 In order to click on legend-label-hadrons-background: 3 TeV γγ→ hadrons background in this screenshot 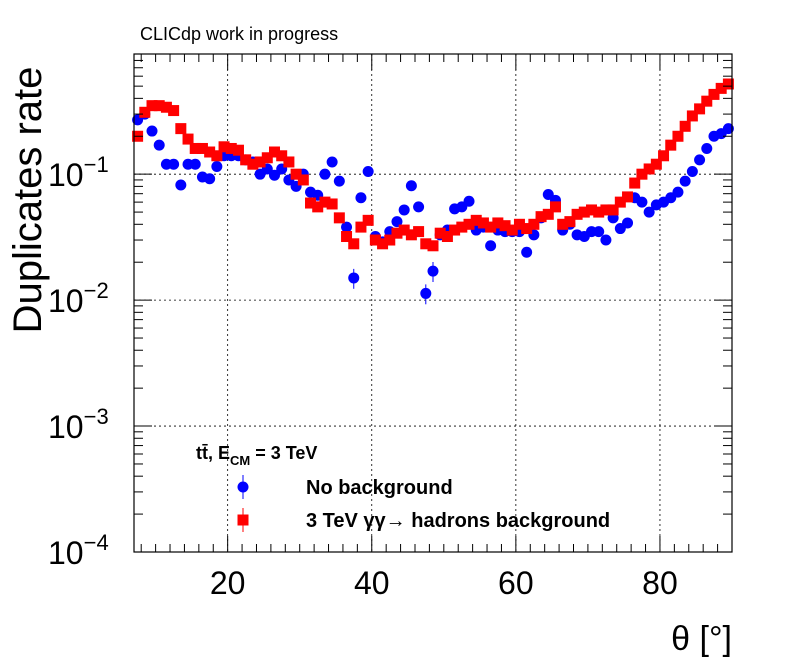, I will do `click(458, 521)`.